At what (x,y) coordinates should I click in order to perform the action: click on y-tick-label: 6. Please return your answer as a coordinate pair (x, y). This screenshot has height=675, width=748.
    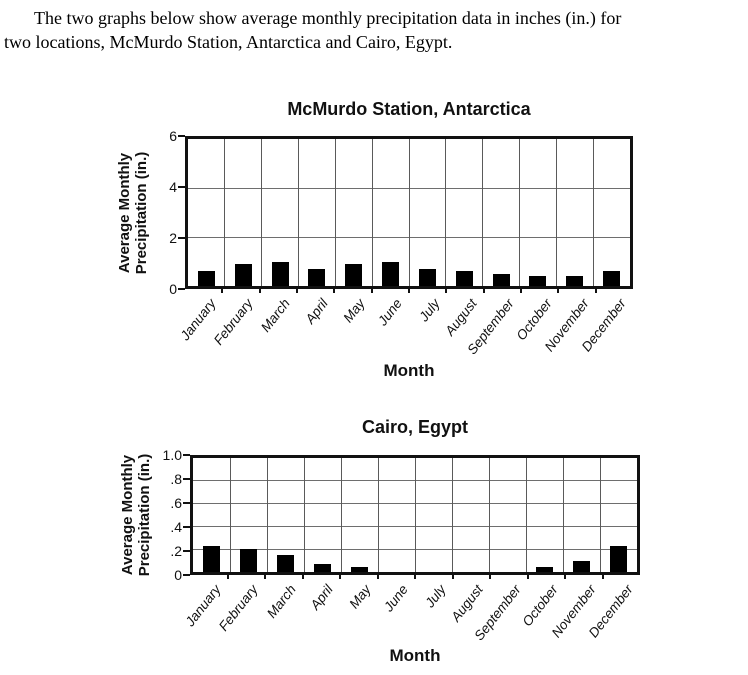
    Looking at the image, I should click on (173, 136).